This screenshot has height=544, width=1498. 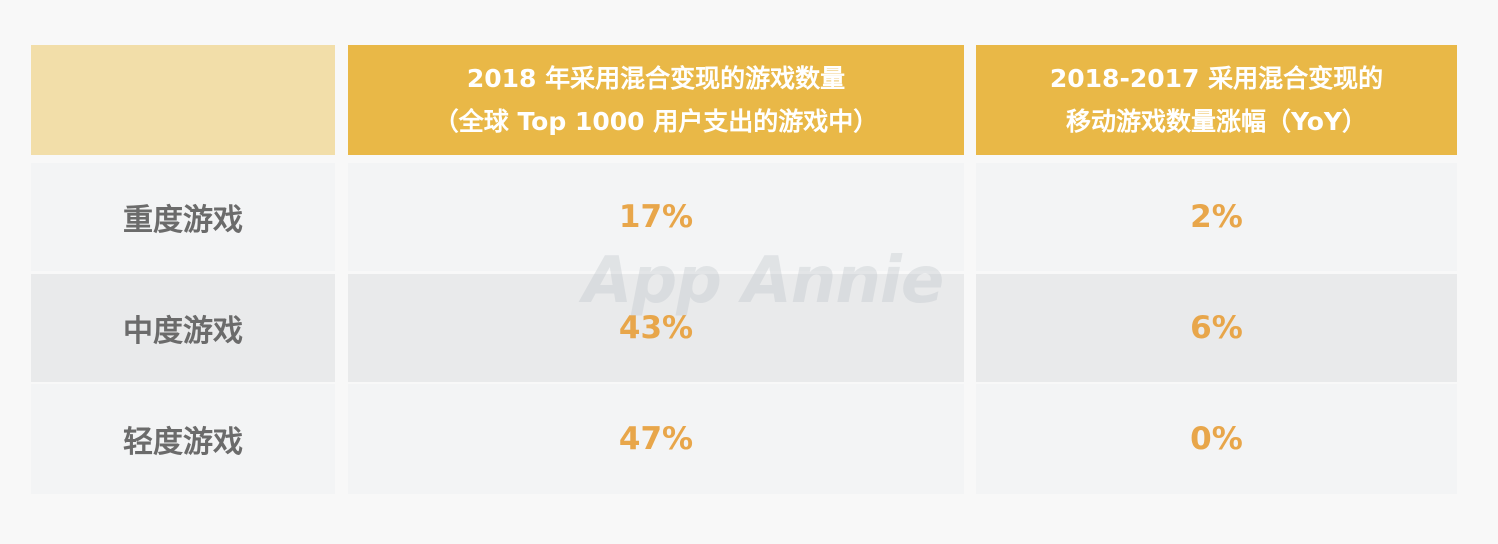 I want to click on column-header-yoy-growth: 2018-2017 采用混合变现的 移动游戏数量涨幅（YoY）, so click(x=1216, y=100).